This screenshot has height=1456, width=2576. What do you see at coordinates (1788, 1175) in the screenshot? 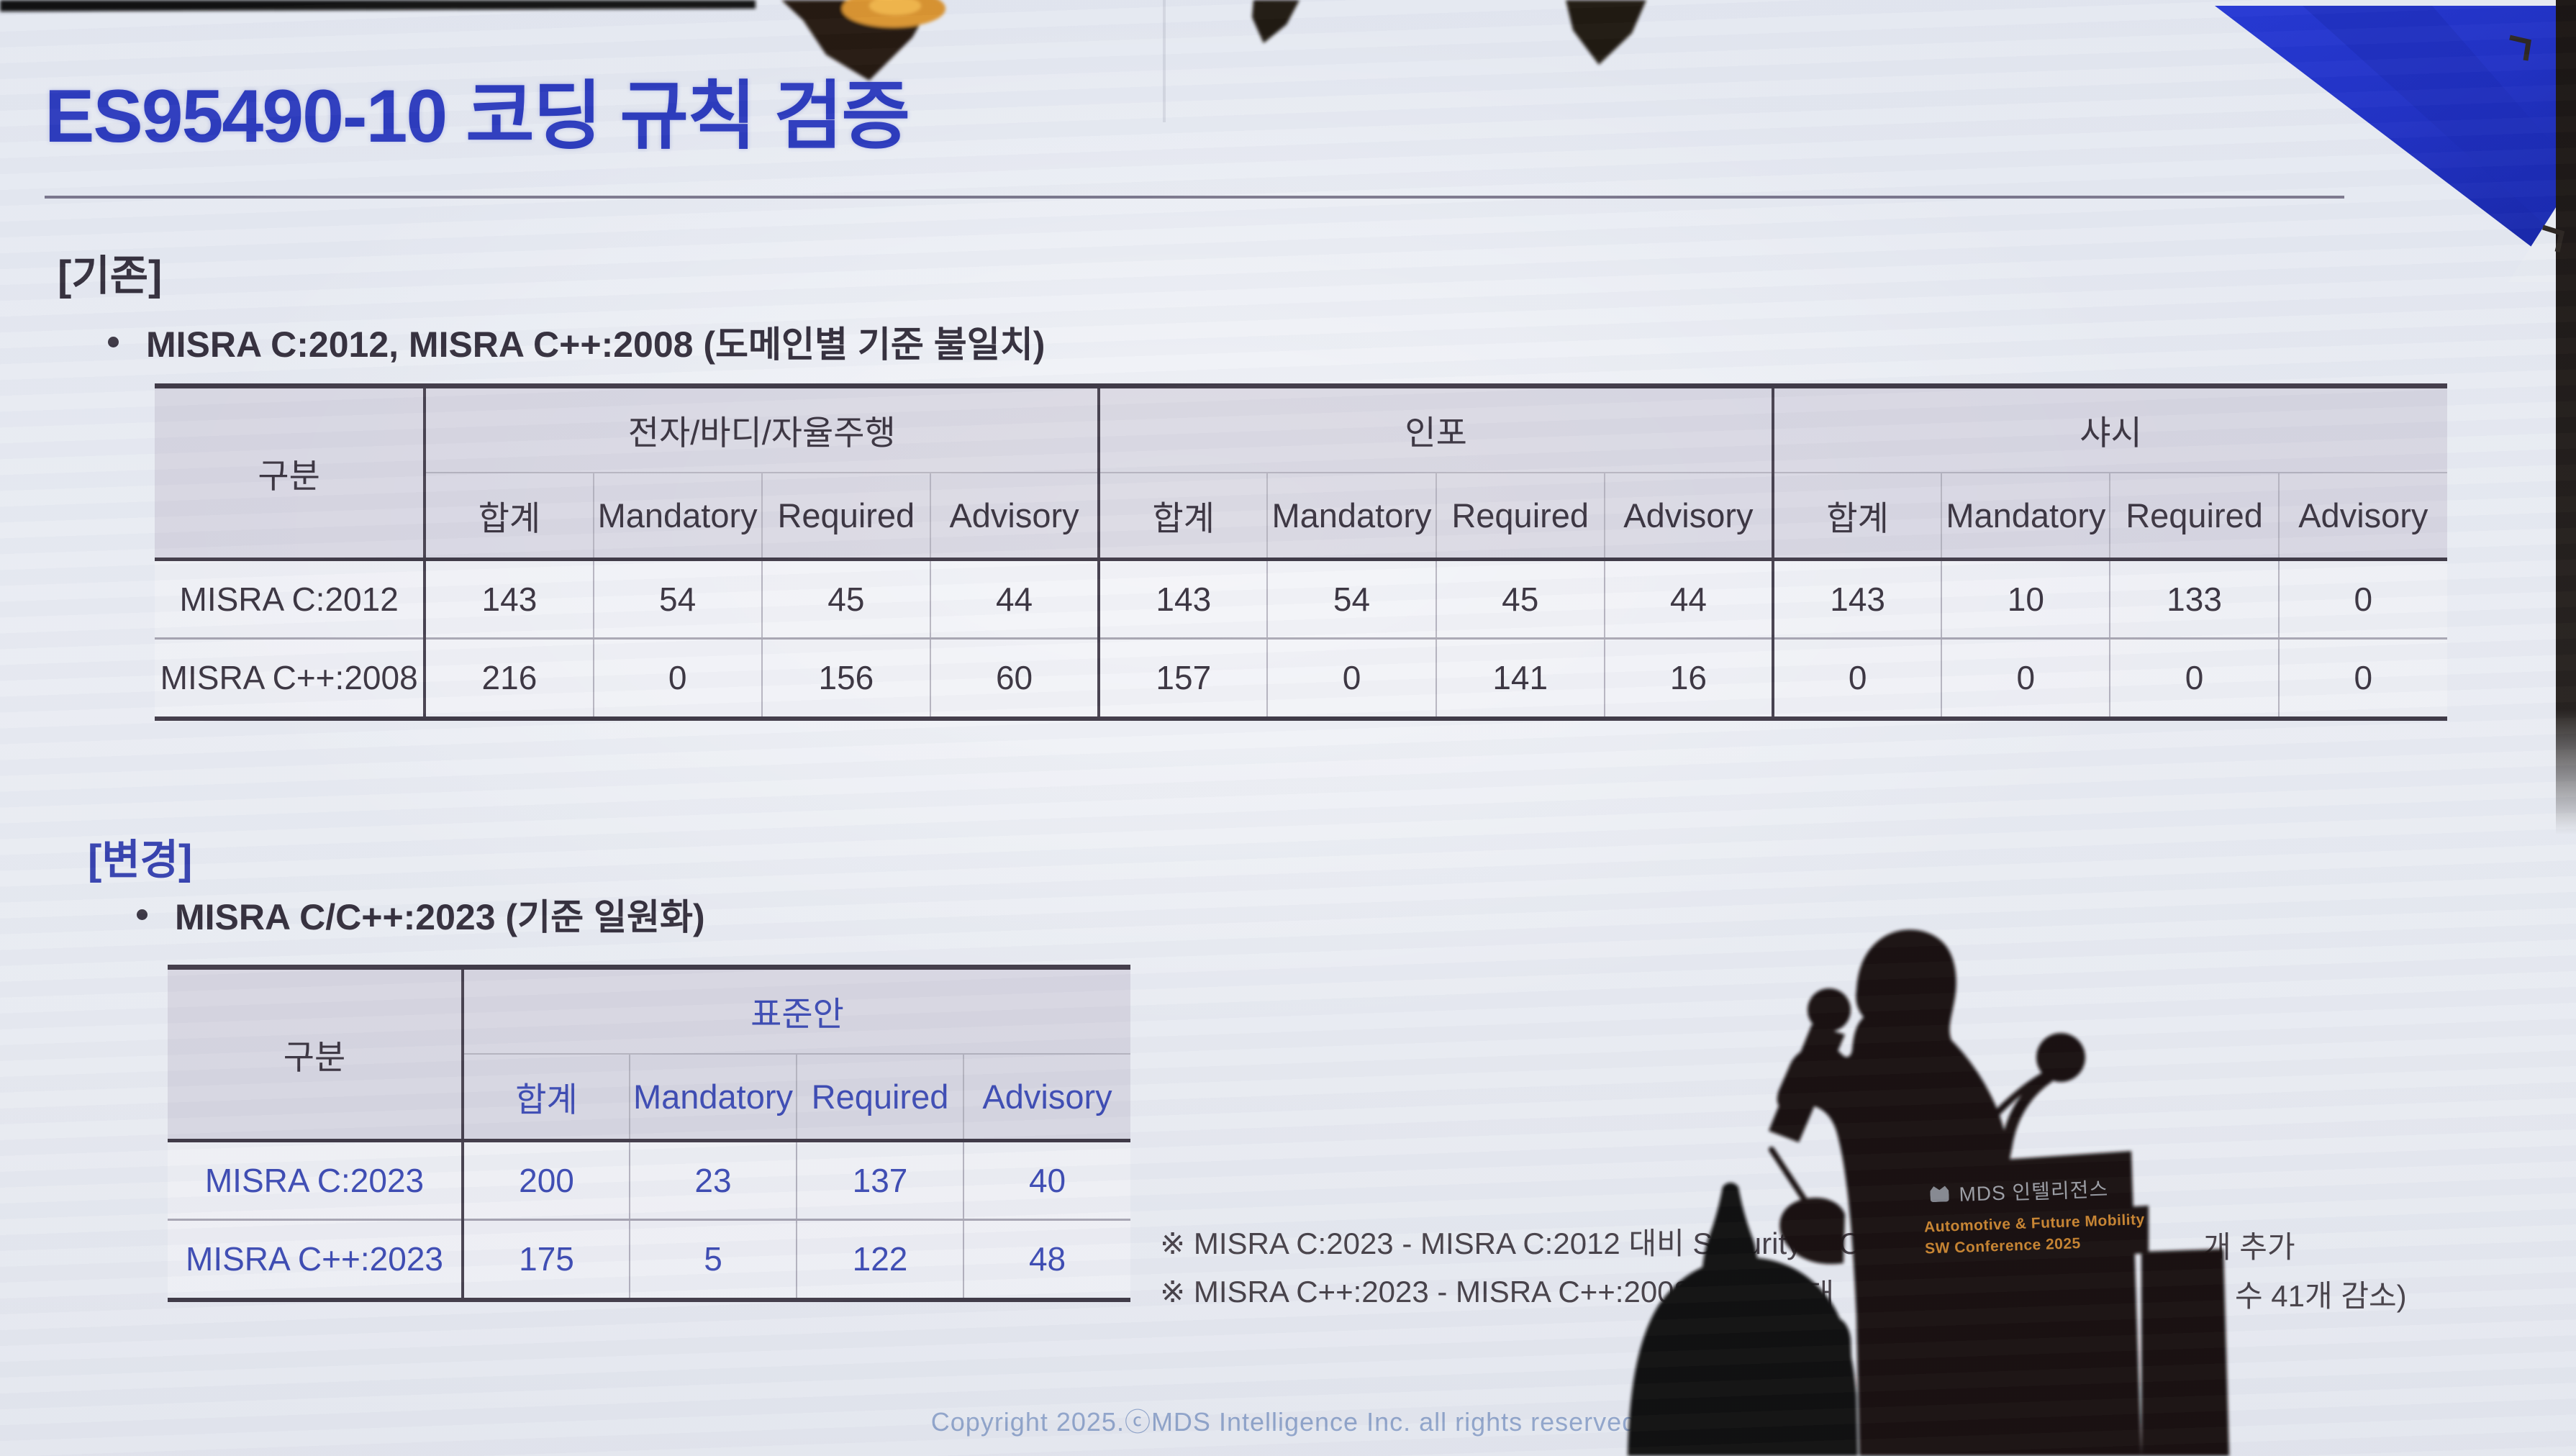
I see `pen-icon` at bounding box center [1788, 1175].